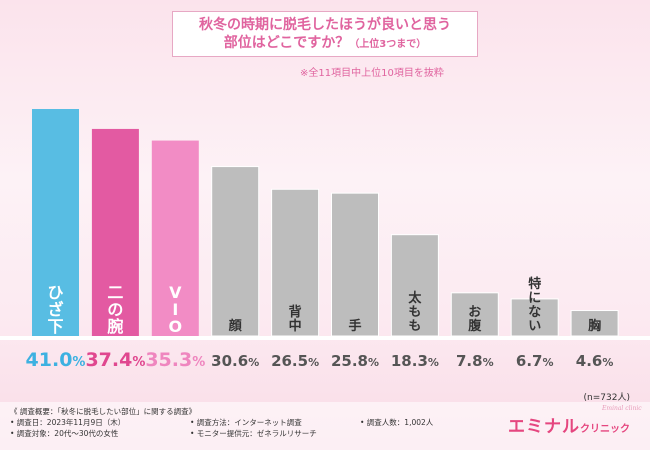  I want to click on chart-title-line2: 部位はどこですか？（上位3つまで）, so click(325, 44).